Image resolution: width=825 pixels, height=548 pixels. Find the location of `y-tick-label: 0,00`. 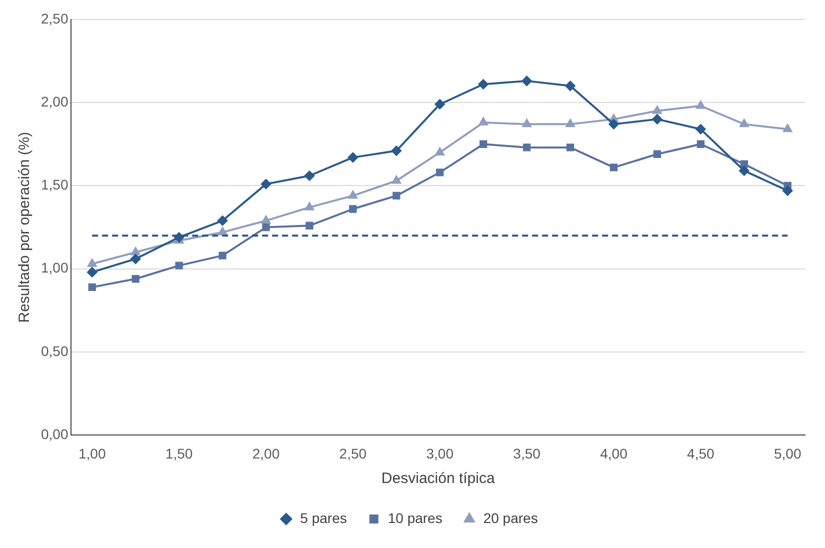

y-tick-label: 0,00 is located at coordinates (54, 434).